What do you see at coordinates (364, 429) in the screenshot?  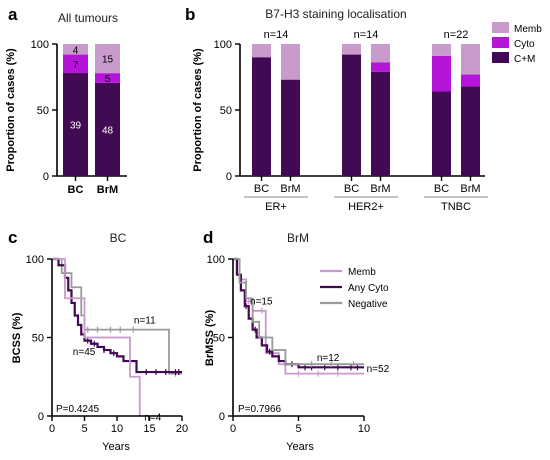 I see `panel-d-x-tick-label: 10` at bounding box center [364, 429].